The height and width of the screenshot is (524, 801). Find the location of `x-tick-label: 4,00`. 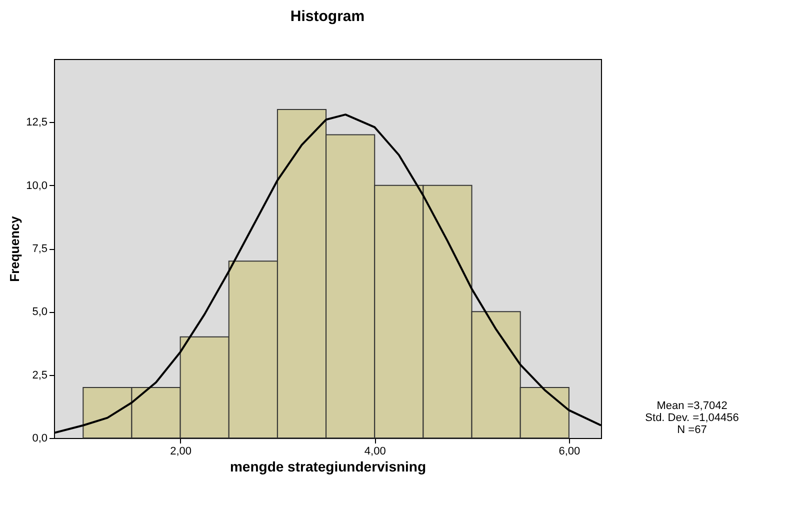

x-tick-label: 4,00 is located at coordinates (375, 452).